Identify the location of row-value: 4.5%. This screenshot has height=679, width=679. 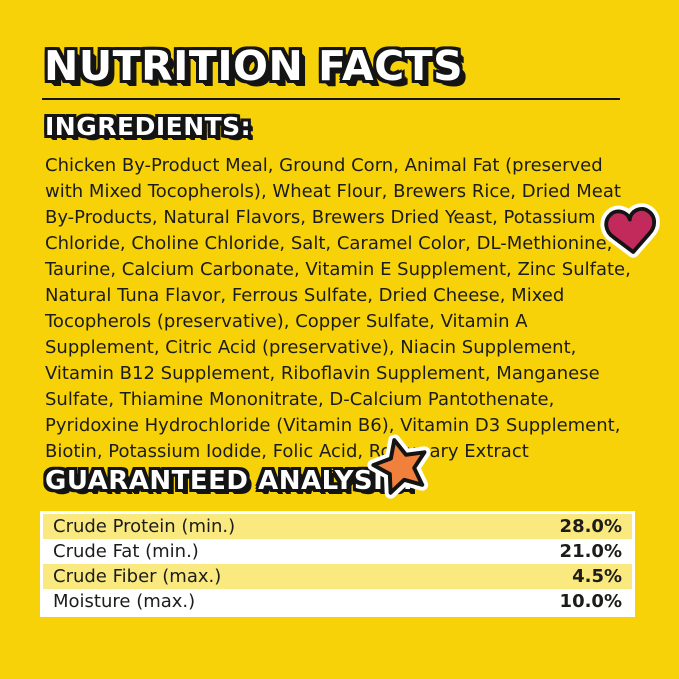
(597, 576).